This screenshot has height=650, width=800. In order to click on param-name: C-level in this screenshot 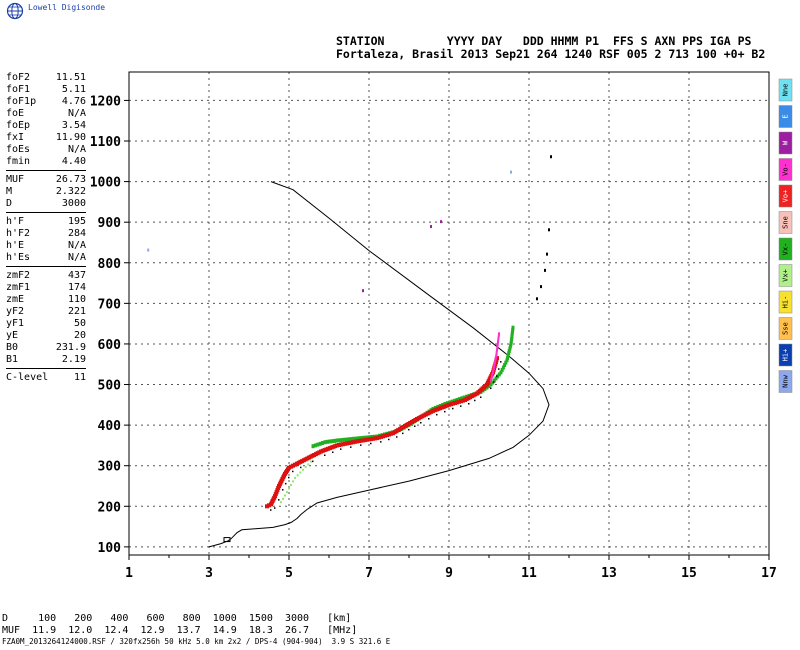, I will do `click(27, 377)`.